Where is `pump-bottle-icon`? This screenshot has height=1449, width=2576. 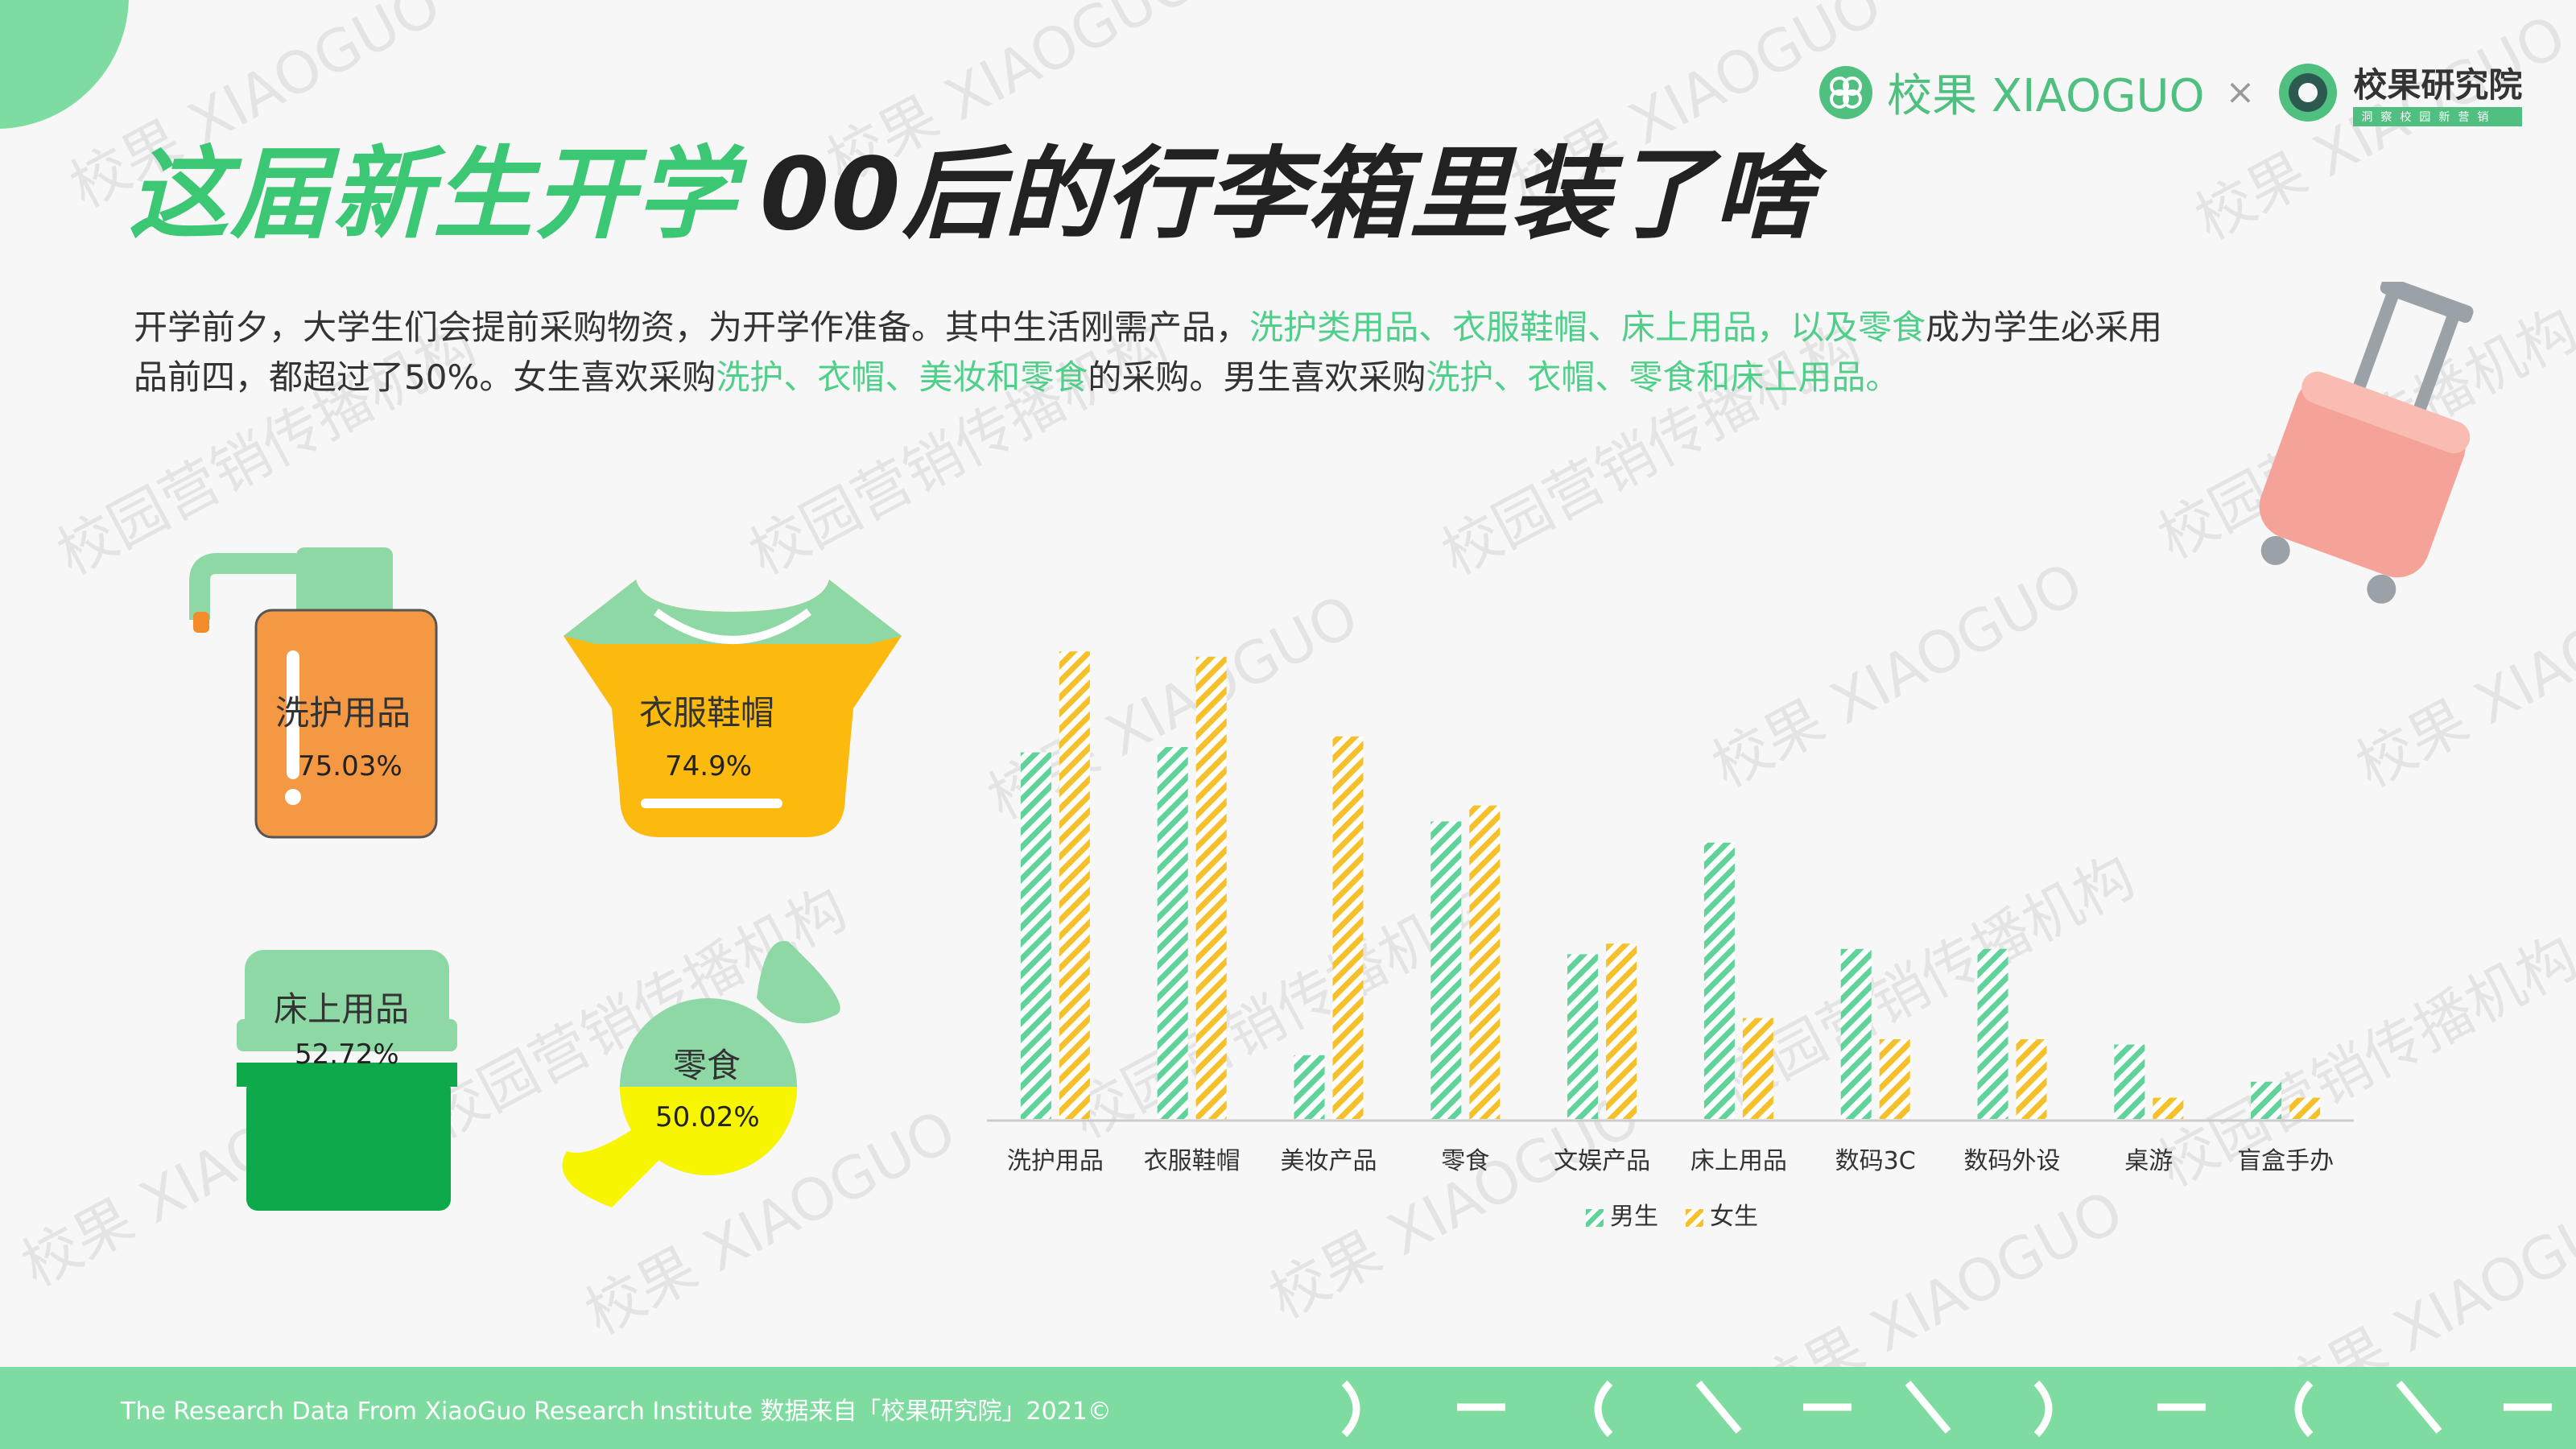 pump-bottle-icon is located at coordinates (313, 693).